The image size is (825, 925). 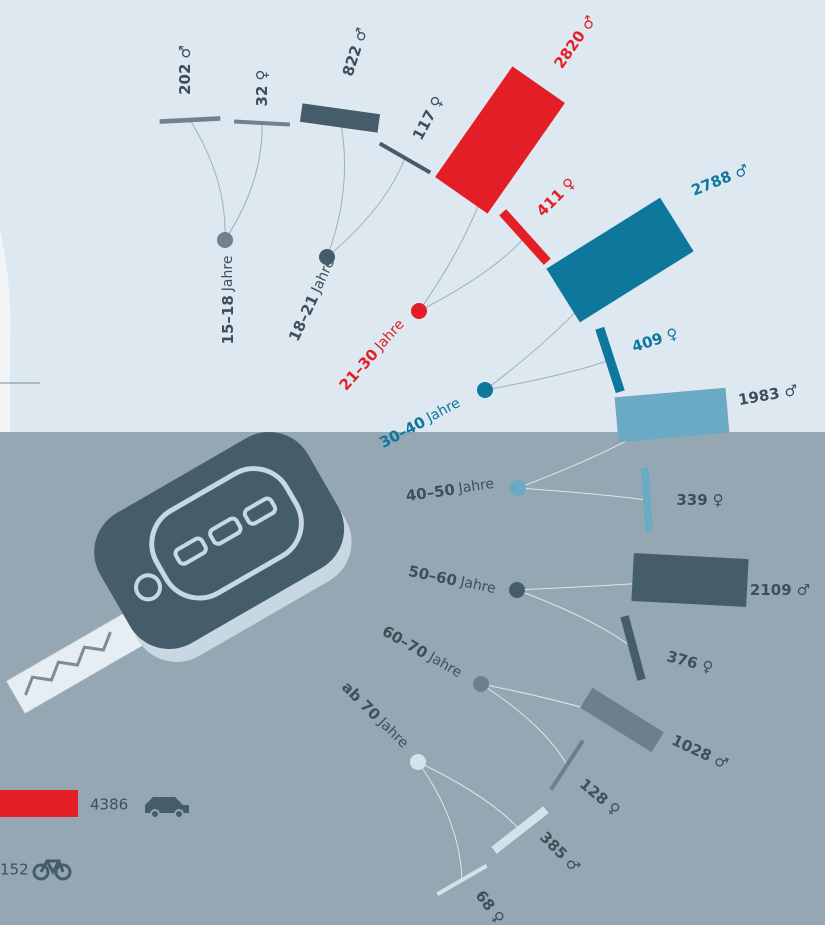 I want to click on value: 2109, so click(x=771, y=590).